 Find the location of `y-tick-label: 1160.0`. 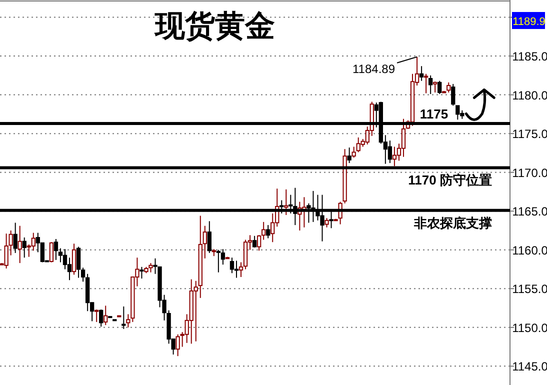

y-tick-label: 1160.0 is located at coordinates (529, 250).